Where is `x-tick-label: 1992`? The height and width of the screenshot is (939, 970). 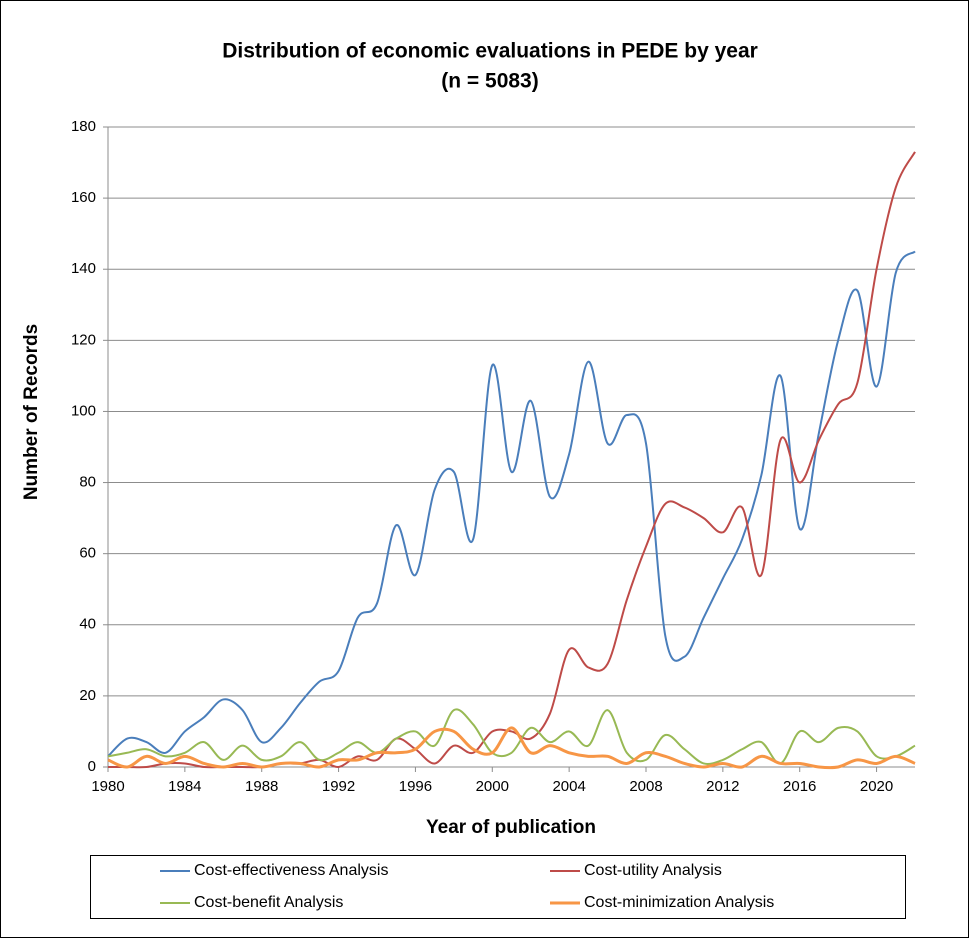 x-tick-label: 1992 is located at coordinates (338, 786).